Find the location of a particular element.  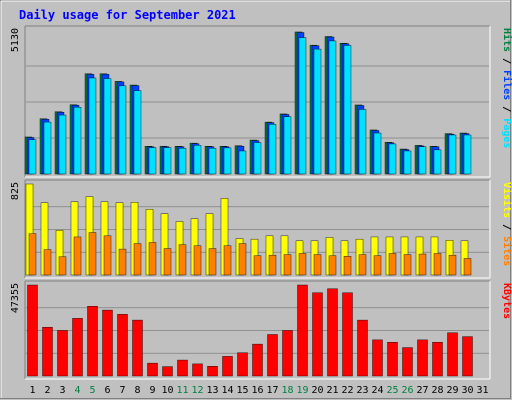

x-tick-label: 17 is located at coordinates (272, 390).